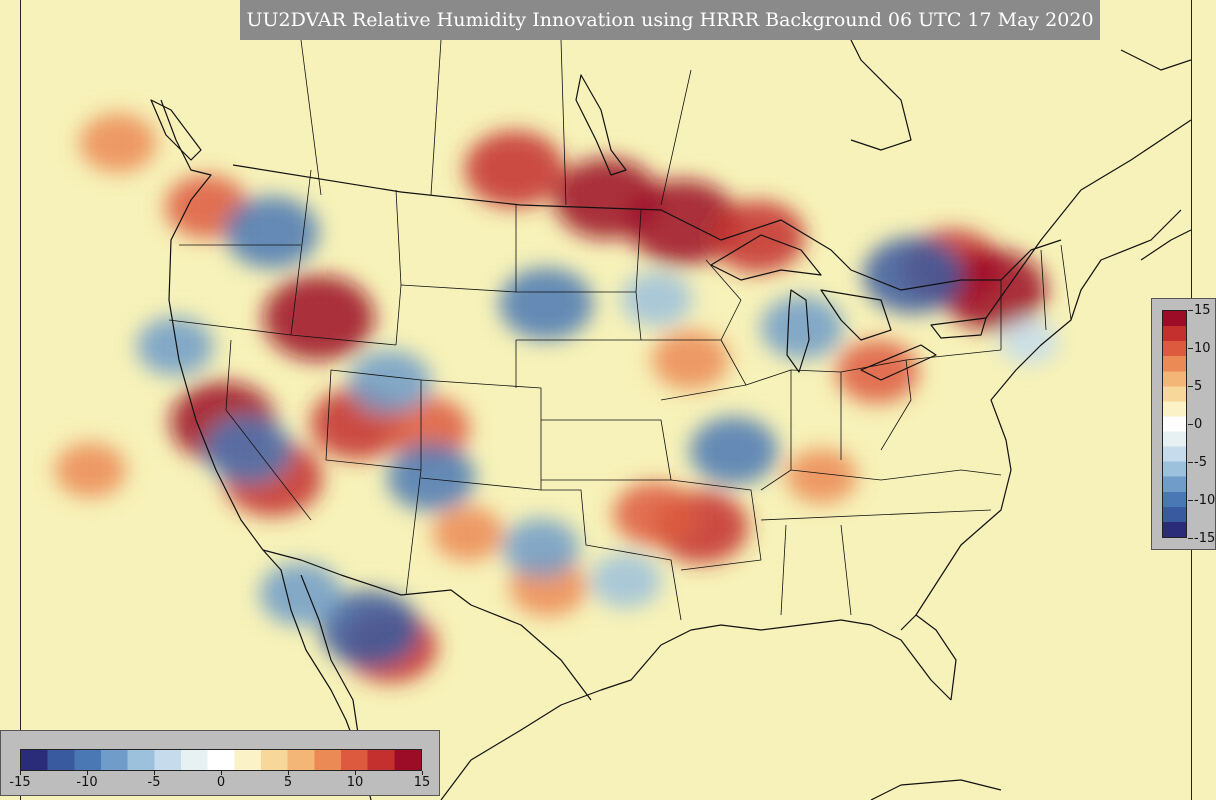  What do you see at coordinates (856, 315) in the screenshot?
I see `lake-huron` at bounding box center [856, 315].